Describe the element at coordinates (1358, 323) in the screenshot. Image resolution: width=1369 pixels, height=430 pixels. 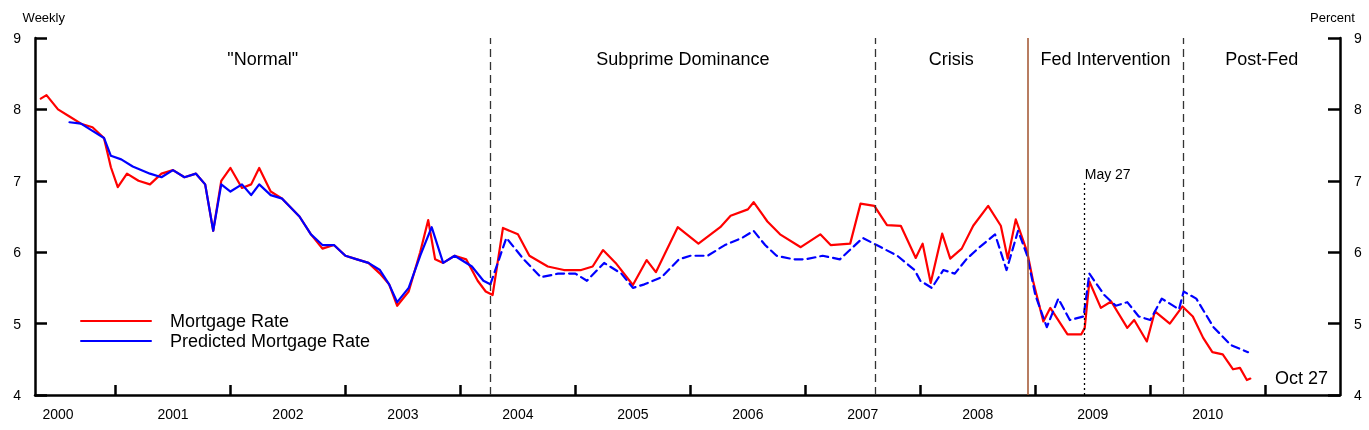
I see `y2-tick-label: 5` at that location.